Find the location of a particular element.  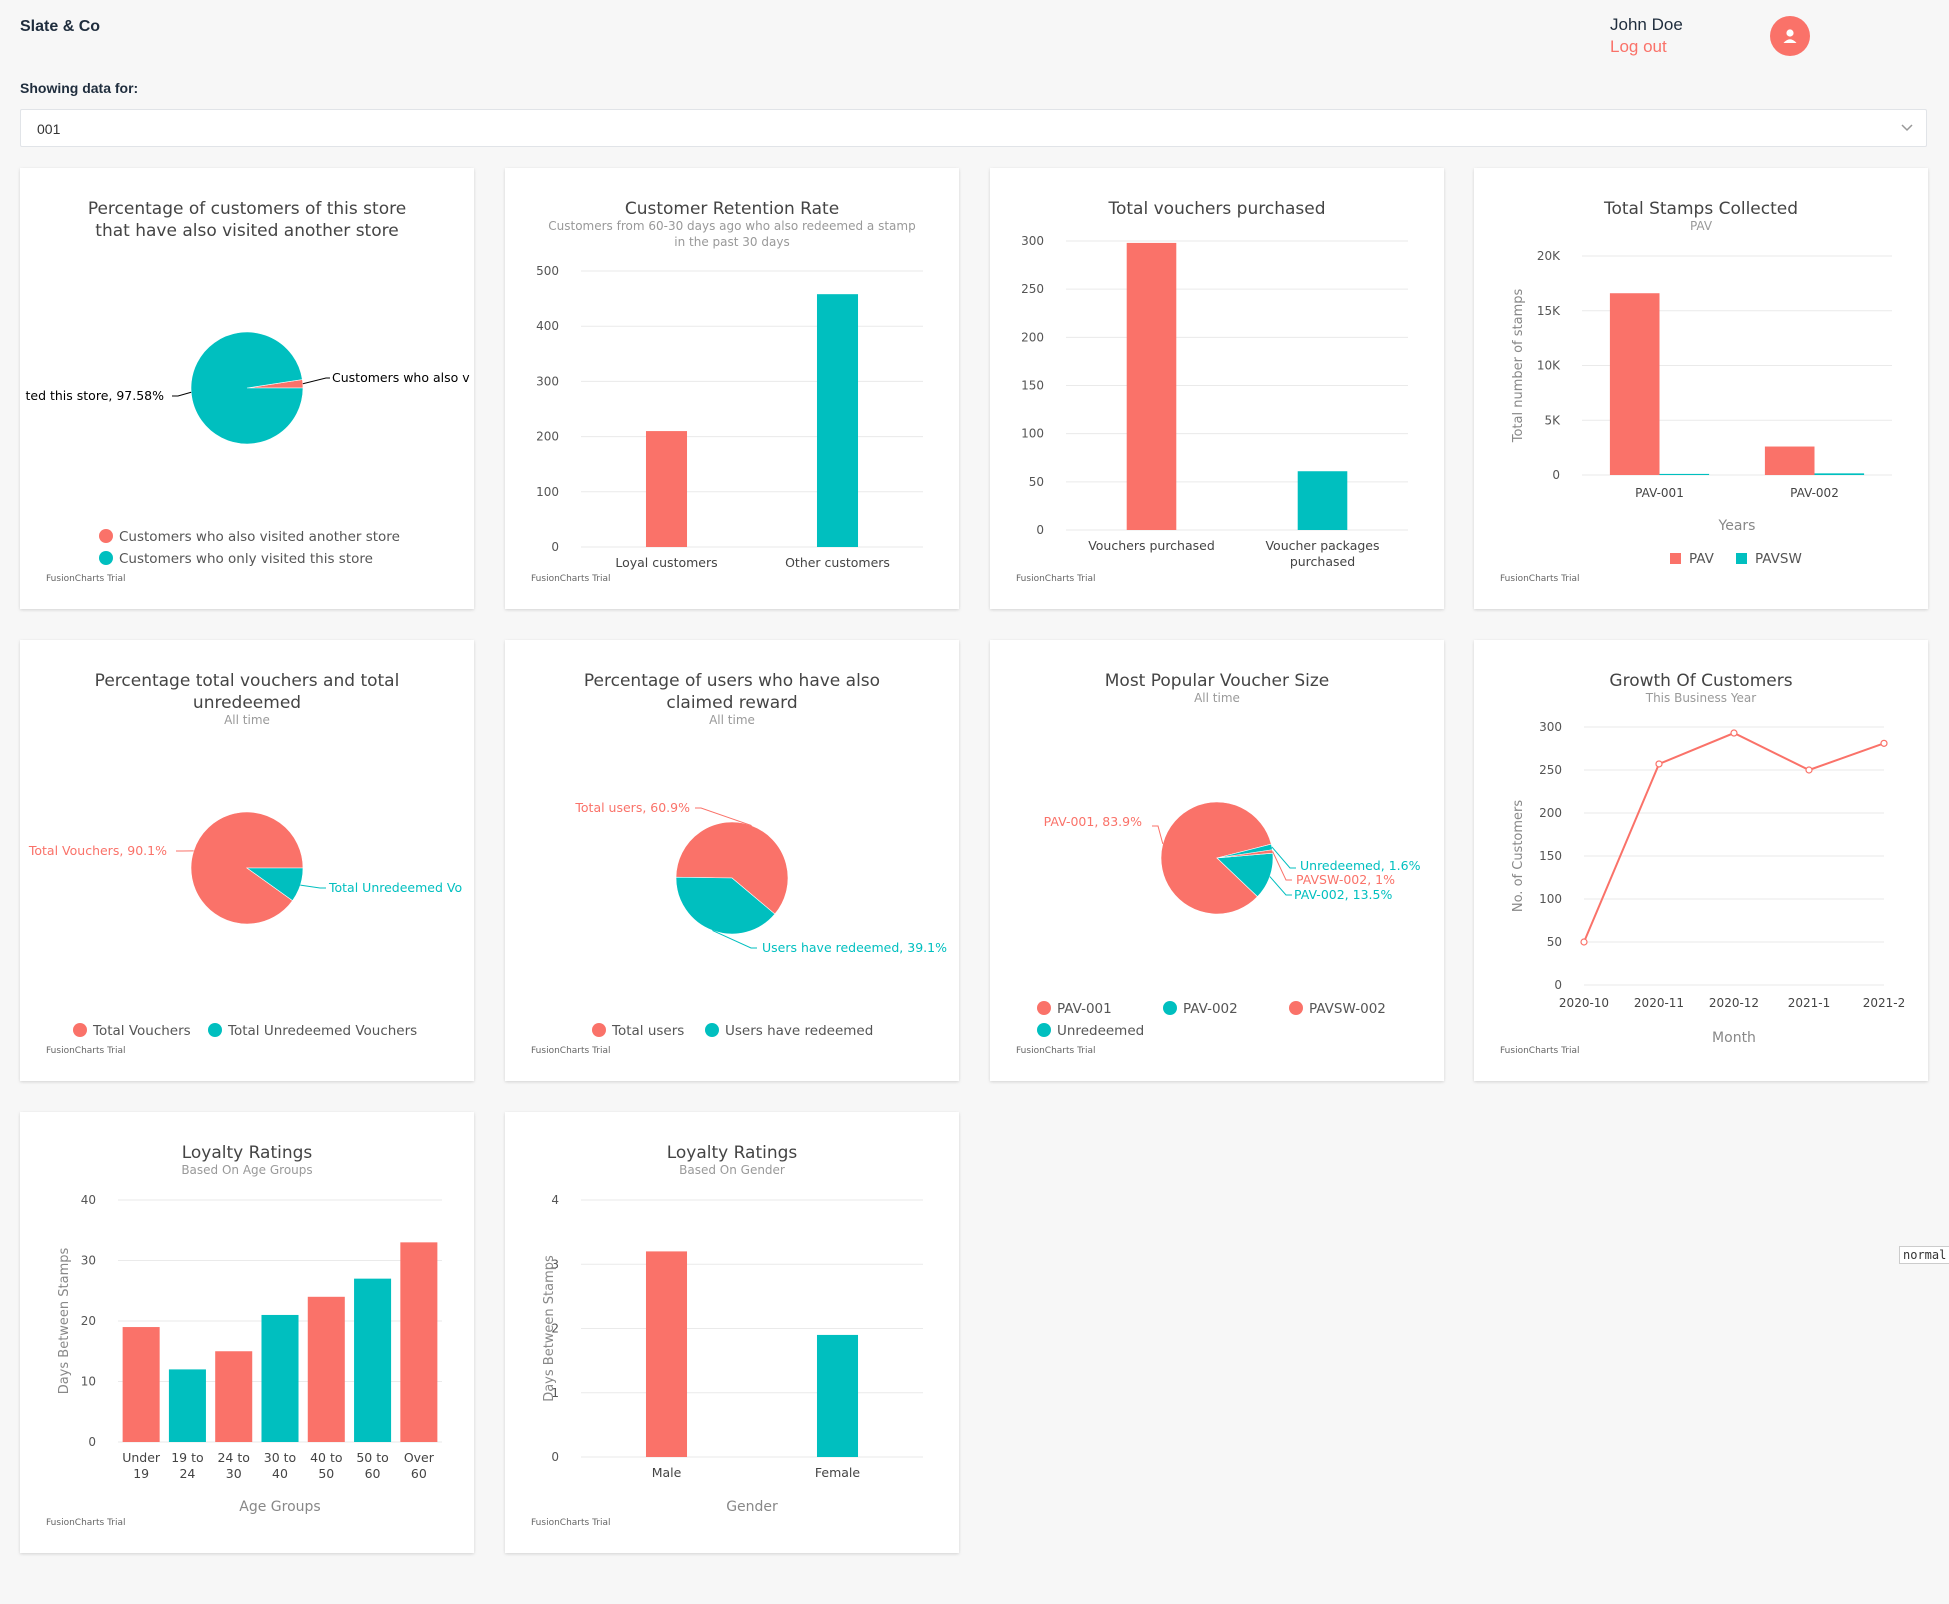

x-tick-label: 30 to is located at coordinates (280, 1457).